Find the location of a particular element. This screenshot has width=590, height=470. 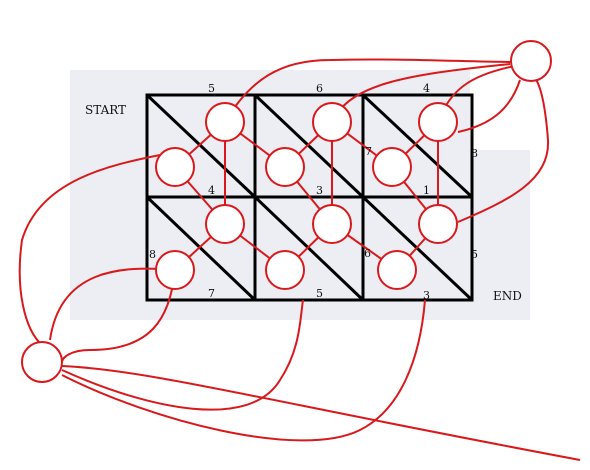

top-weight-3: 4 is located at coordinates (426, 88).